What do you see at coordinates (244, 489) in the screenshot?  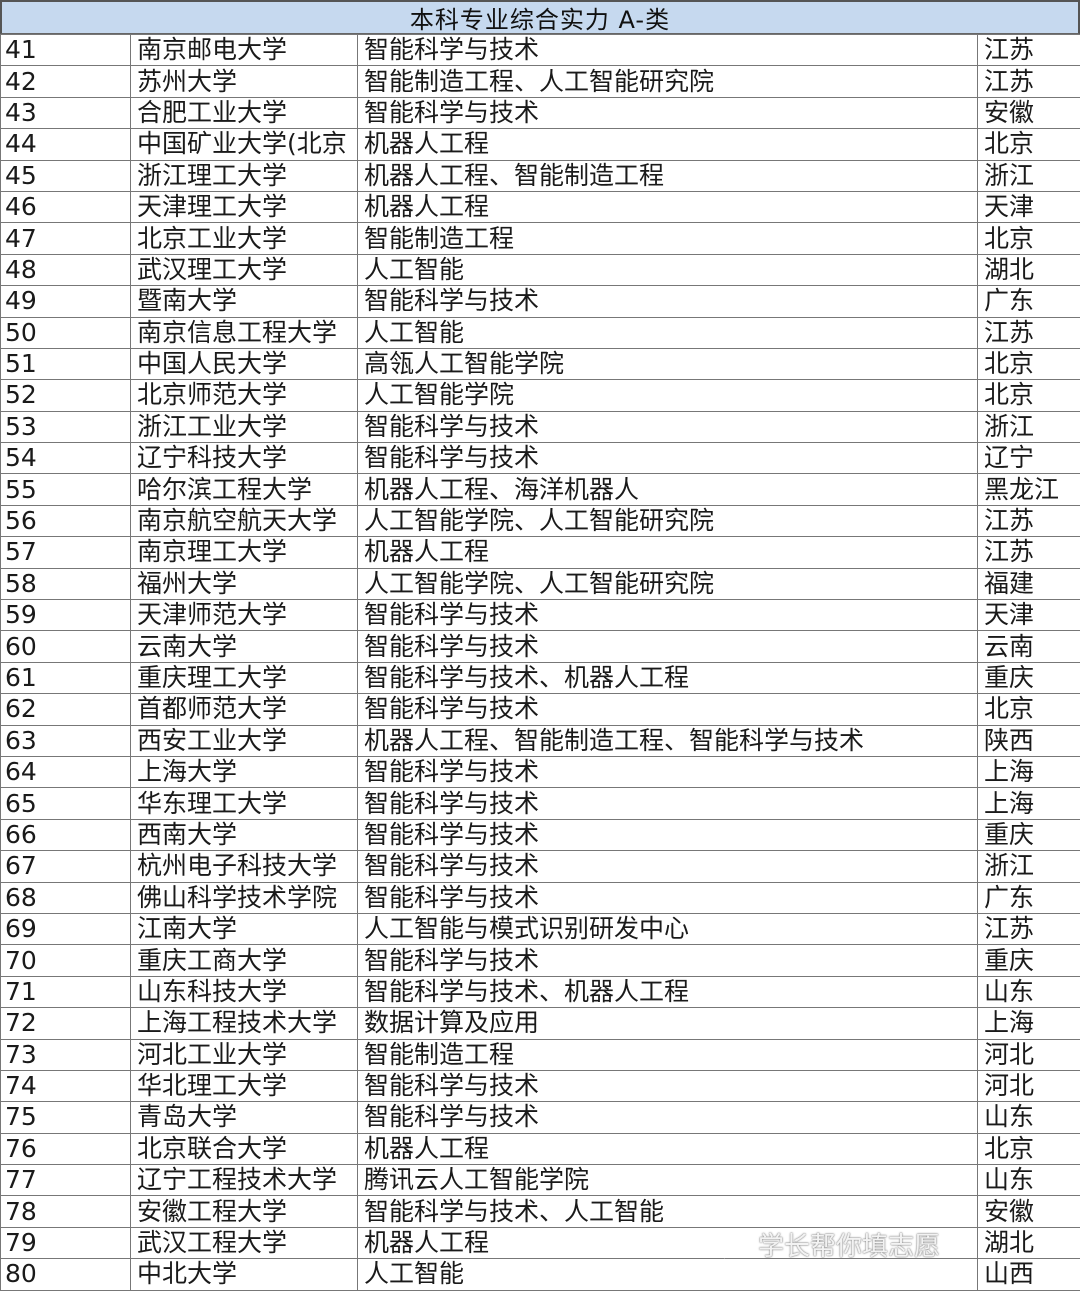 I see `university-cell: 哈尔滨工程大学` at bounding box center [244, 489].